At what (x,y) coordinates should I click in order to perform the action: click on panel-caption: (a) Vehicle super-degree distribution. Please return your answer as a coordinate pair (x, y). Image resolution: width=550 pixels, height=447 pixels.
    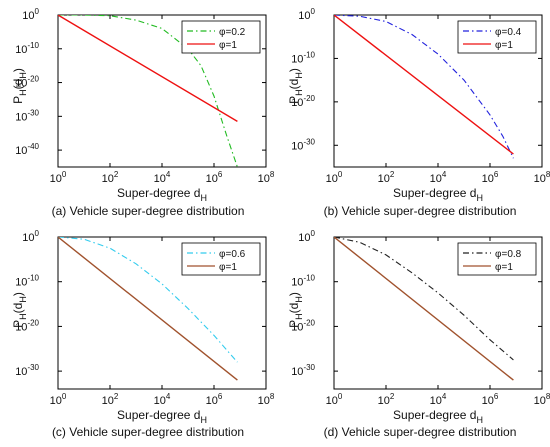
    Looking at the image, I should click on (148, 211).